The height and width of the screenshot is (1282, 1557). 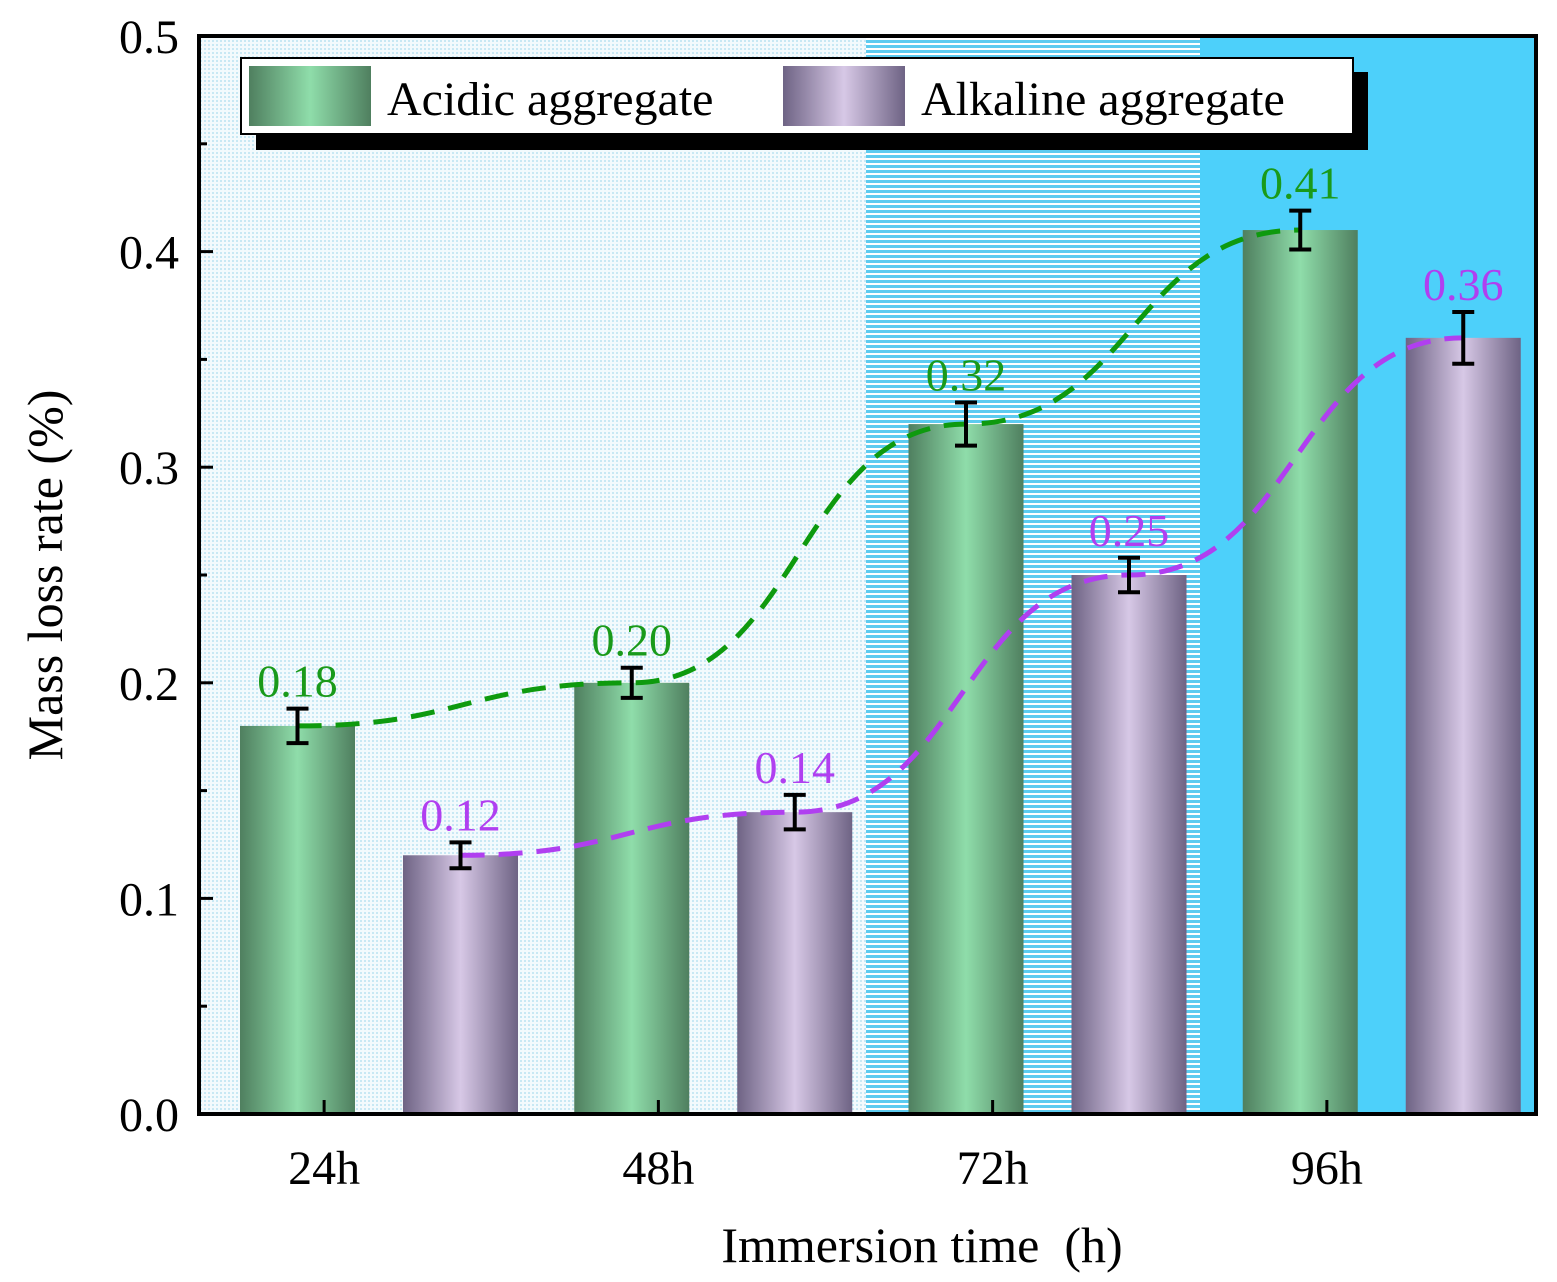 I want to click on legend-label-alkaline: Alkaline aggregate, so click(x=1103, y=99).